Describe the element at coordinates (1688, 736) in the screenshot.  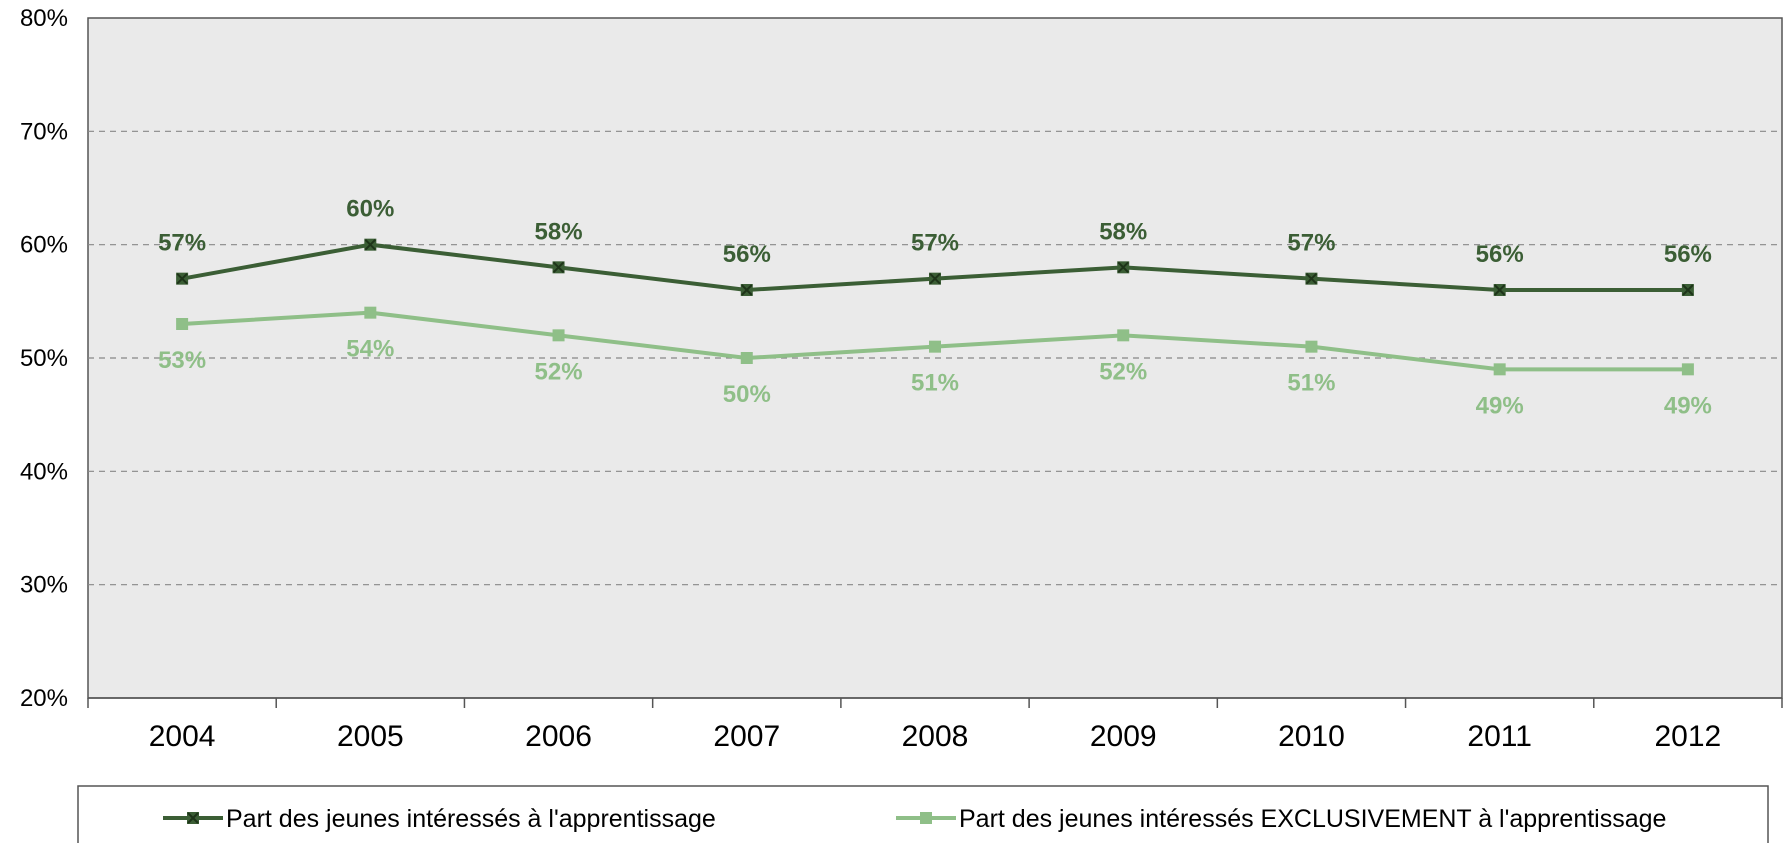
I see `x-tick-label: 2012` at that location.